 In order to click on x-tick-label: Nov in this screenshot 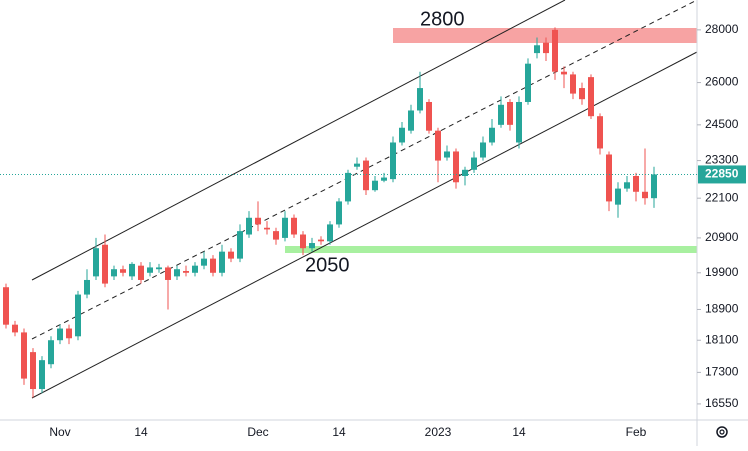, I will do `click(59, 432)`.